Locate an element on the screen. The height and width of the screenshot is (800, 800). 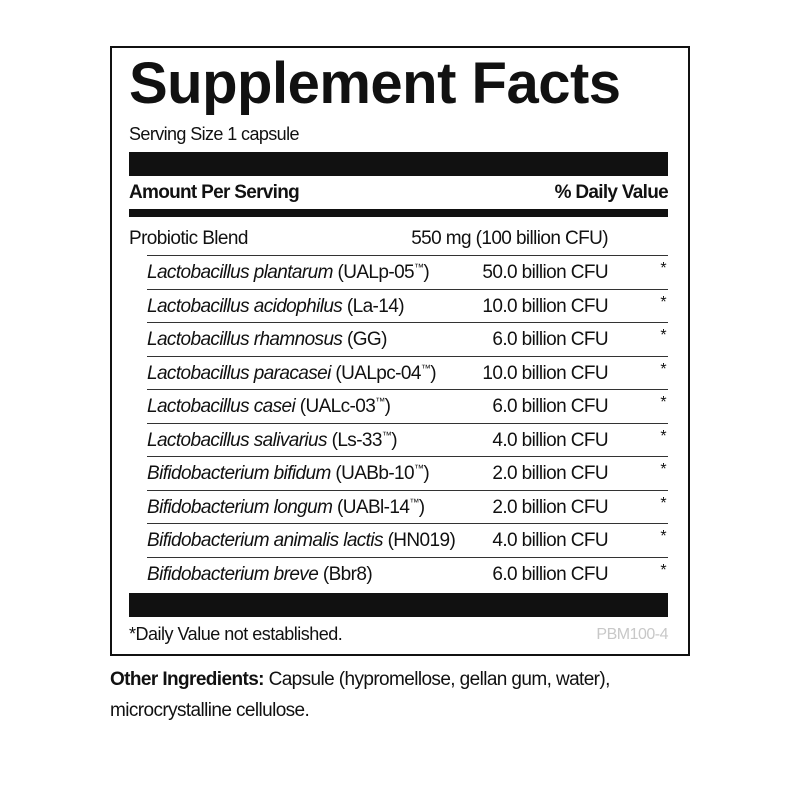
species: Bifidobacterium longum is located at coordinates (240, 507).